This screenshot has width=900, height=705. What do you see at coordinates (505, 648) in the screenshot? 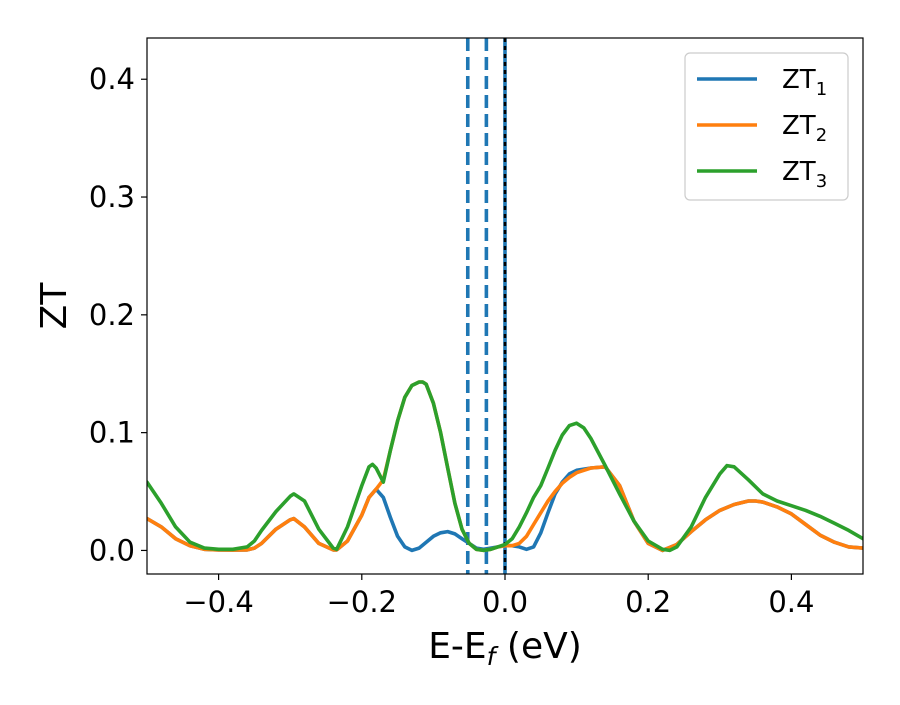
I see `x-axis-label: E-Ef (eV)` at bounding box center [505, 648].